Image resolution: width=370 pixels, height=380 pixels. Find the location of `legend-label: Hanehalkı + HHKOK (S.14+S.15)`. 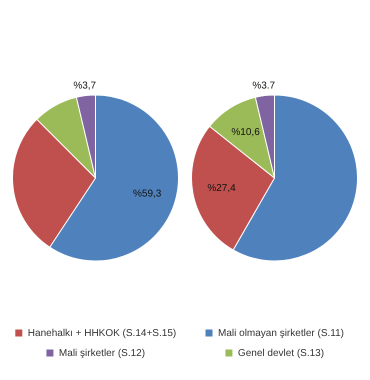

legend-label: Hanehalkı + HHKOK (S.14+S.15) is located at coordinates (102, 333).